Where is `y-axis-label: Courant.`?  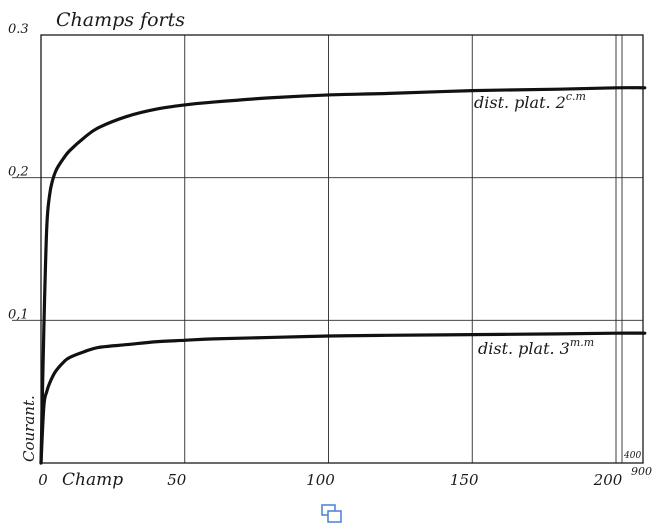 y-axis-label: Courant. is located at coordinates (29, 428).